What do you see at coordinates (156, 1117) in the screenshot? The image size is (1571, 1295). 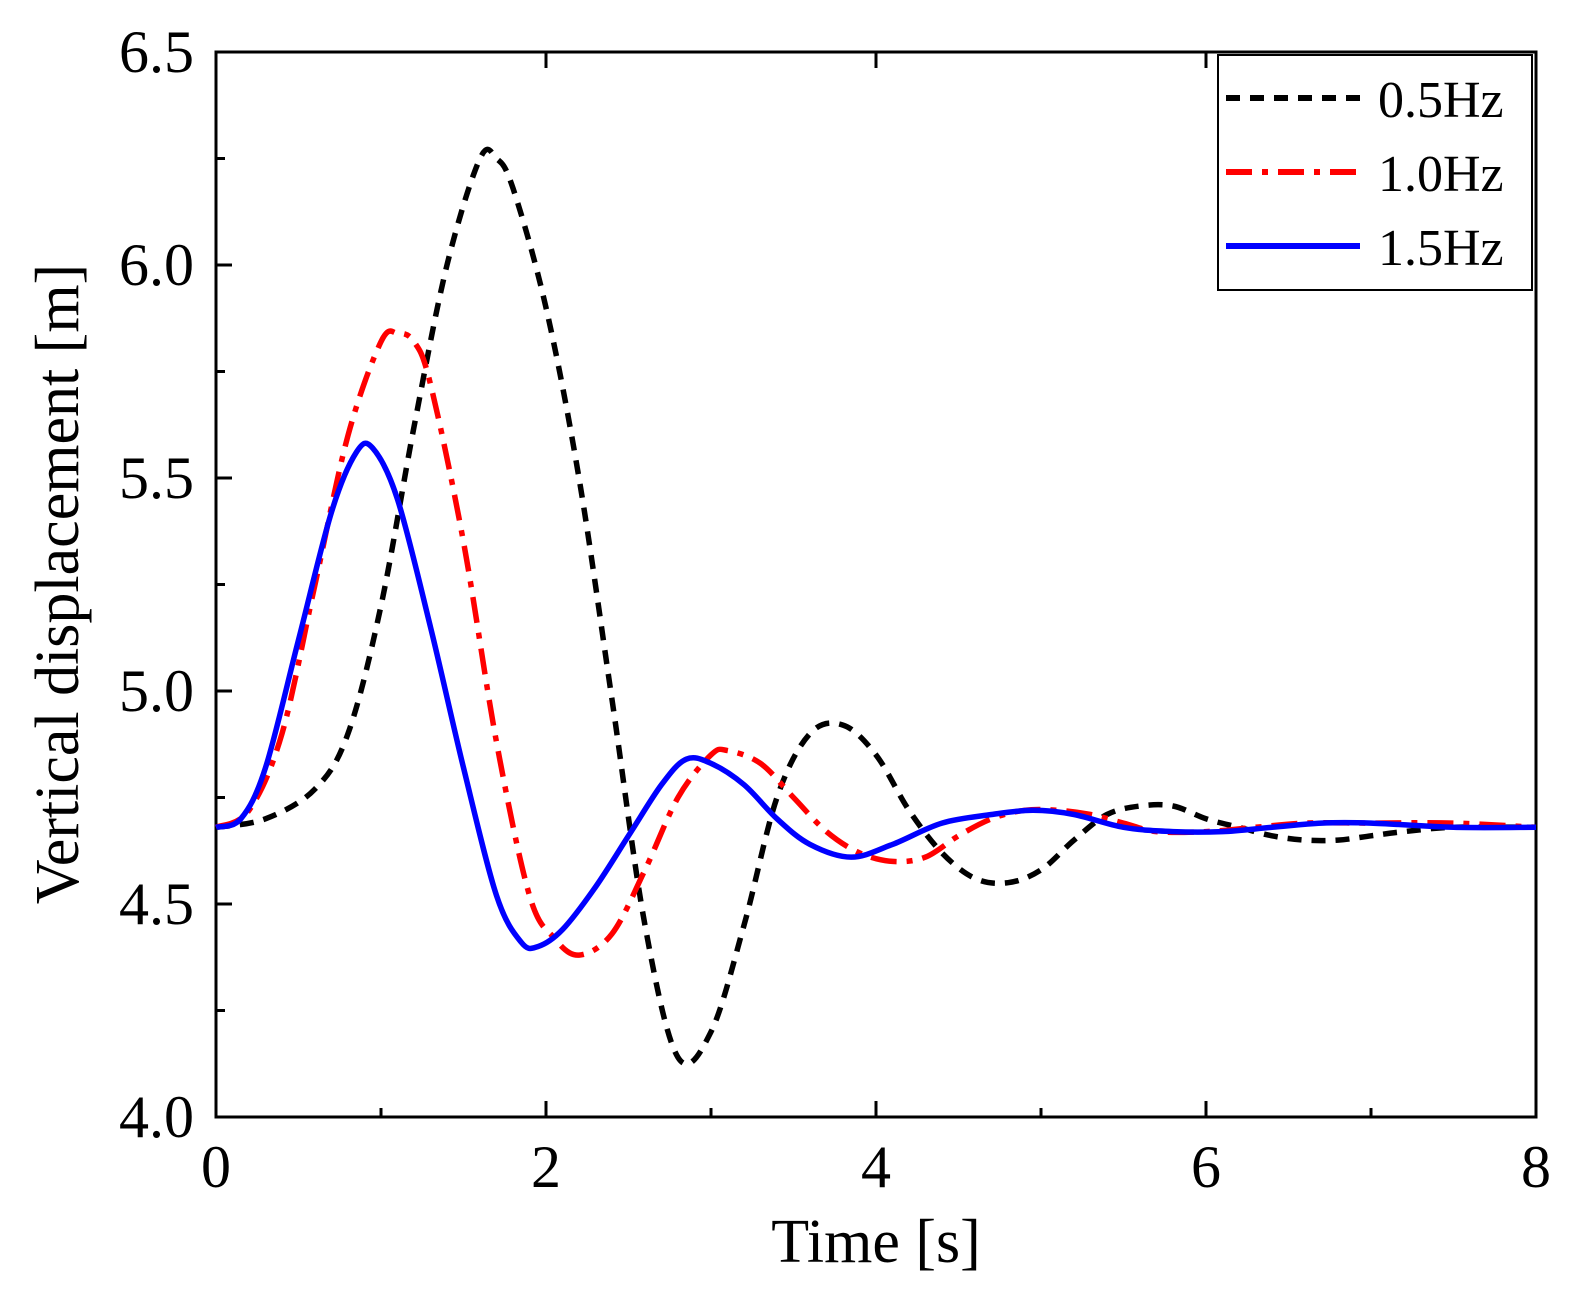 I see `y-tick-label: 4.0` at bounding box center [156, 1117].